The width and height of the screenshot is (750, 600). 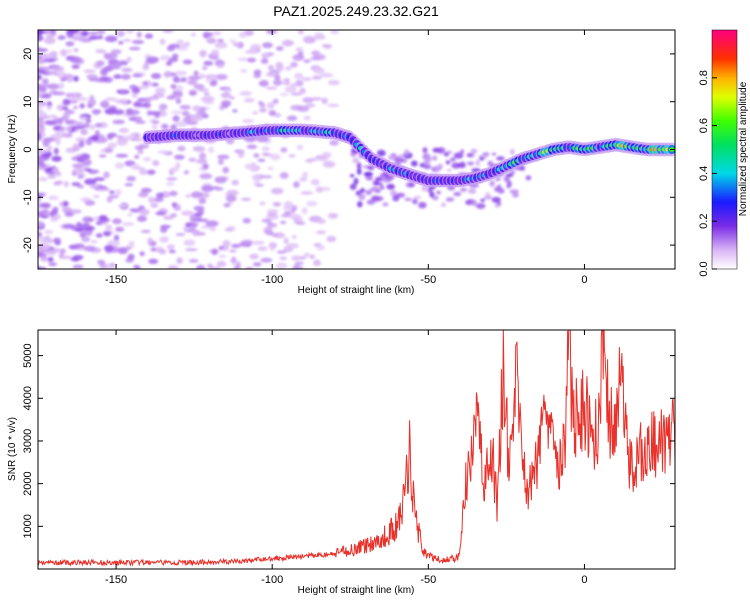 I want to click on y-tick-label: -10, so click(x=28, y=197).